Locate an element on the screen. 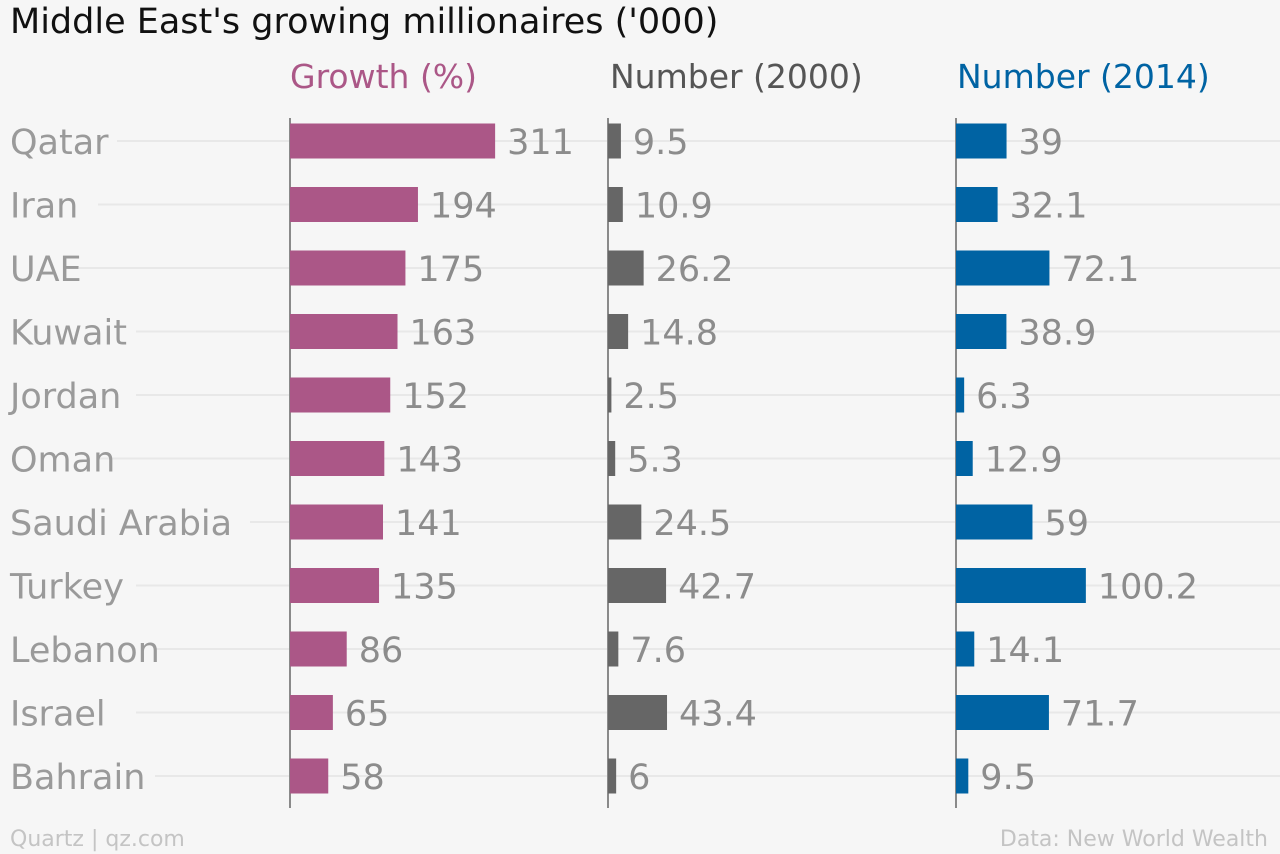 This screenshot has height=854, width=1280. value-label-growth-bahrain: 58 is located at coordinates (362, 778).